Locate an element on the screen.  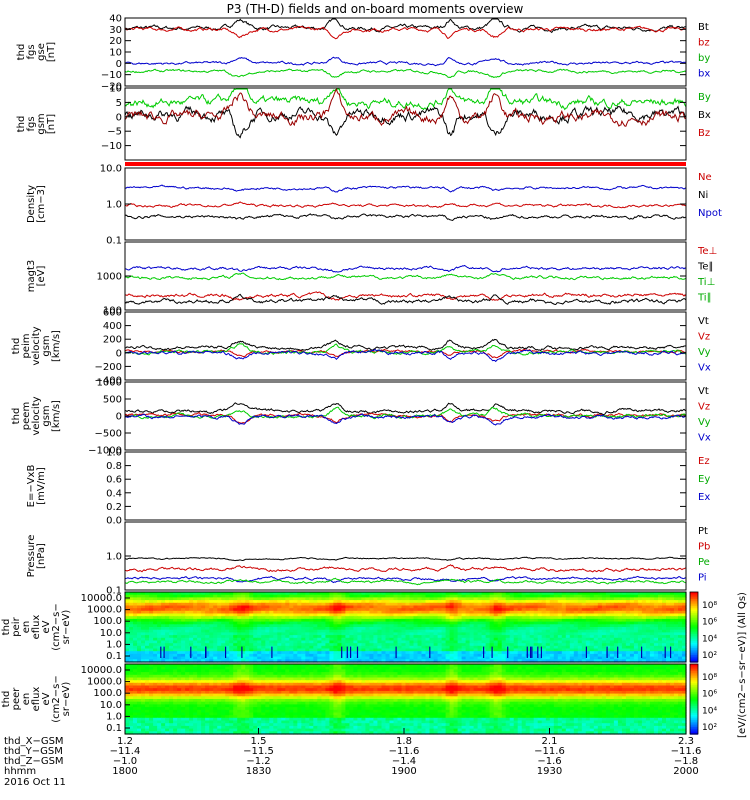
series-line-pi is located at coordinates (405, 581).